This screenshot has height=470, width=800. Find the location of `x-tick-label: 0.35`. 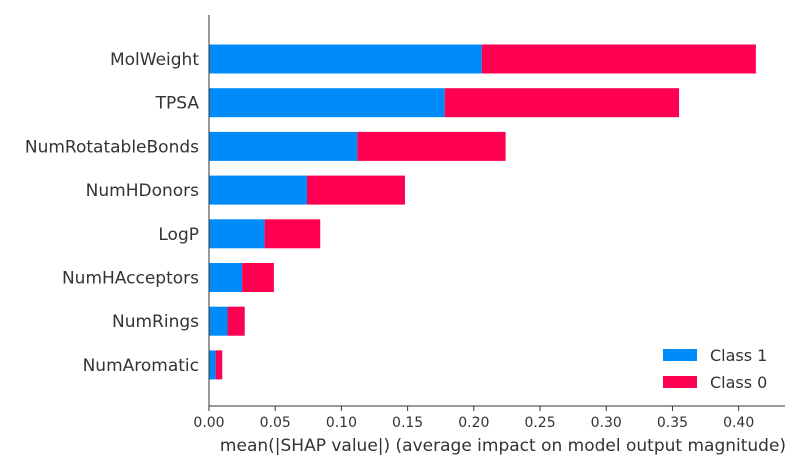

x-tick-label: 0.35 is located at coordinates (672, 423).